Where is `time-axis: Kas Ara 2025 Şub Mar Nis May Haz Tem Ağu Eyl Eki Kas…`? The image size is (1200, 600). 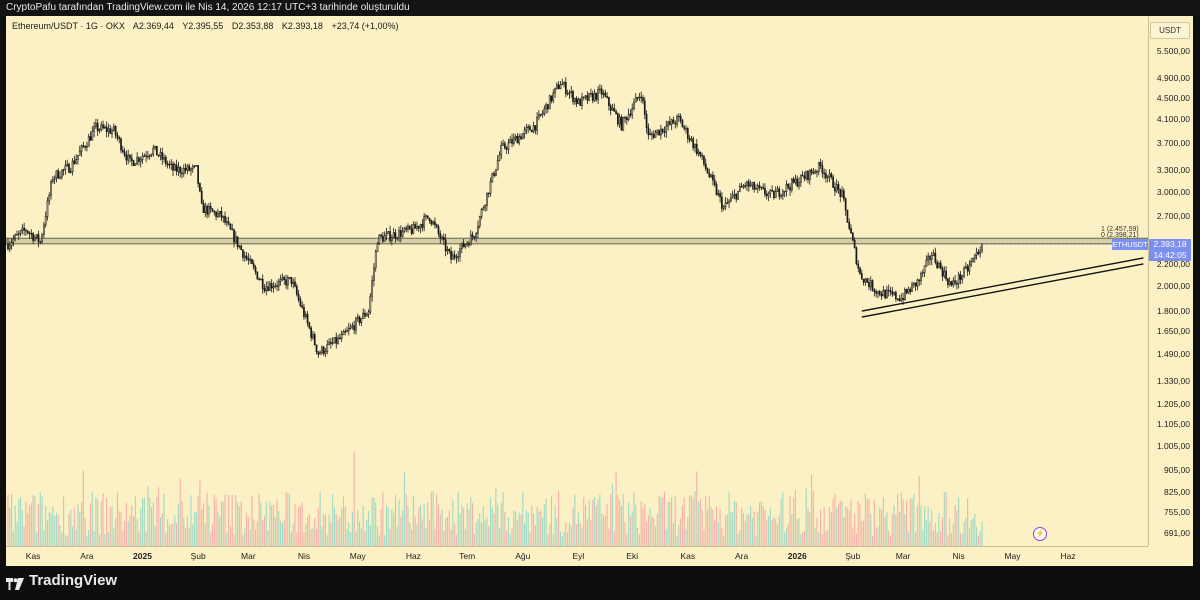
time-axis: Kas Ara 2025 Şub Mar Nis May Haz Tem Ağu Eyl Eki Kas… is located at coordinates (577, 556).